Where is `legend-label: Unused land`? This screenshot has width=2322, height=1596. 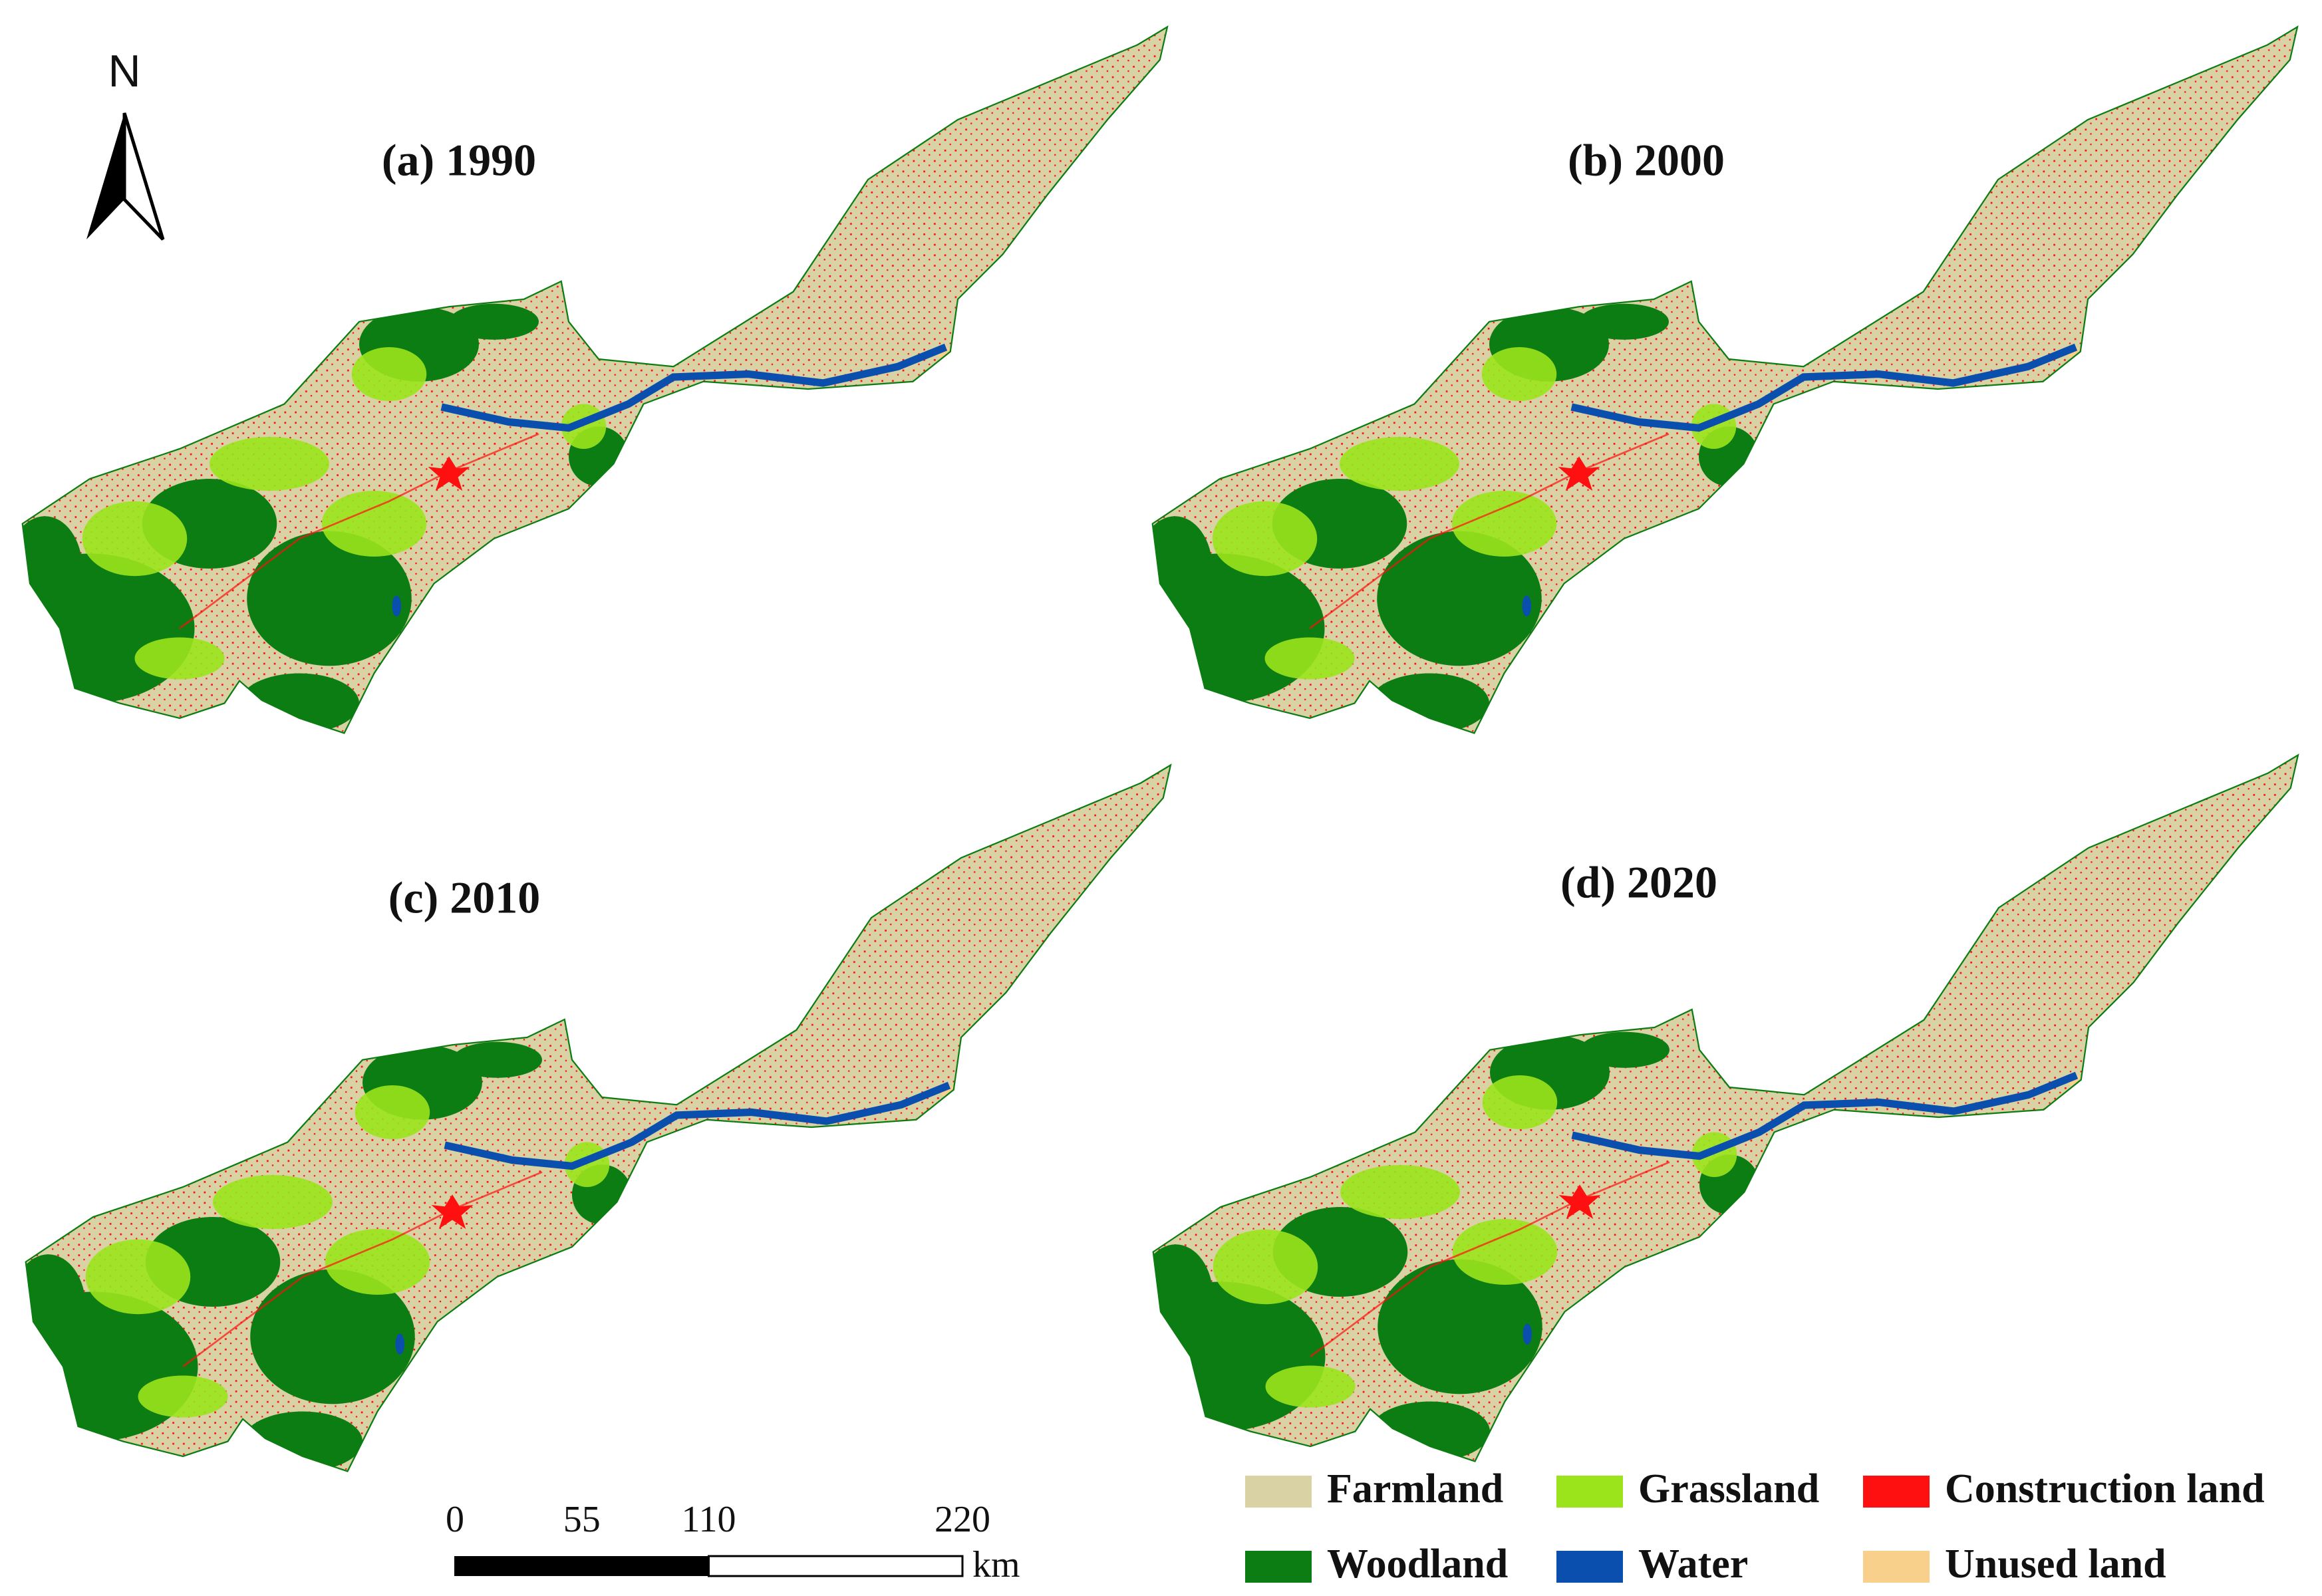
legend-label: Unused land is located at coordinates (2055, 1564).